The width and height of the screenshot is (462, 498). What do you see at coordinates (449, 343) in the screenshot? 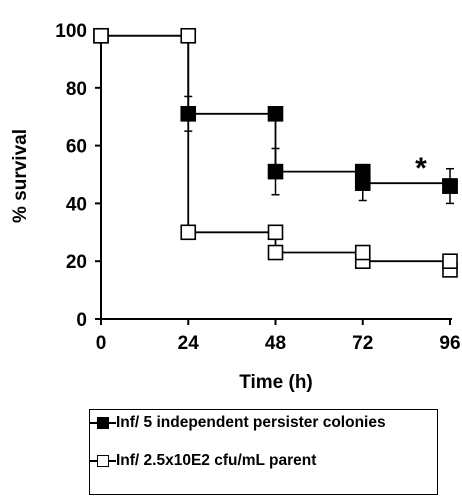
I see `x-tick-label: 96` at bounding box center [449, 343].